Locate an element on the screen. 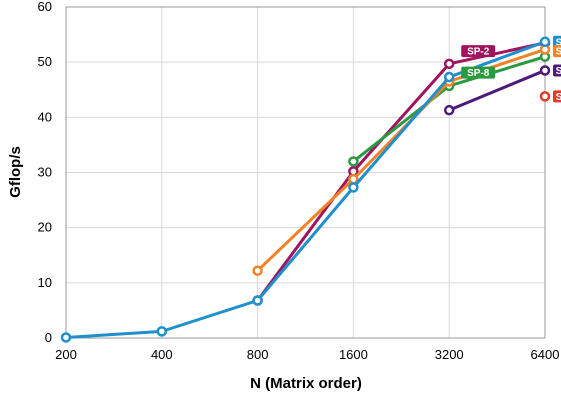 The width and height of the screenshot is (561, 398). x-tick-label: 800 is located at coordinates (258, 354).